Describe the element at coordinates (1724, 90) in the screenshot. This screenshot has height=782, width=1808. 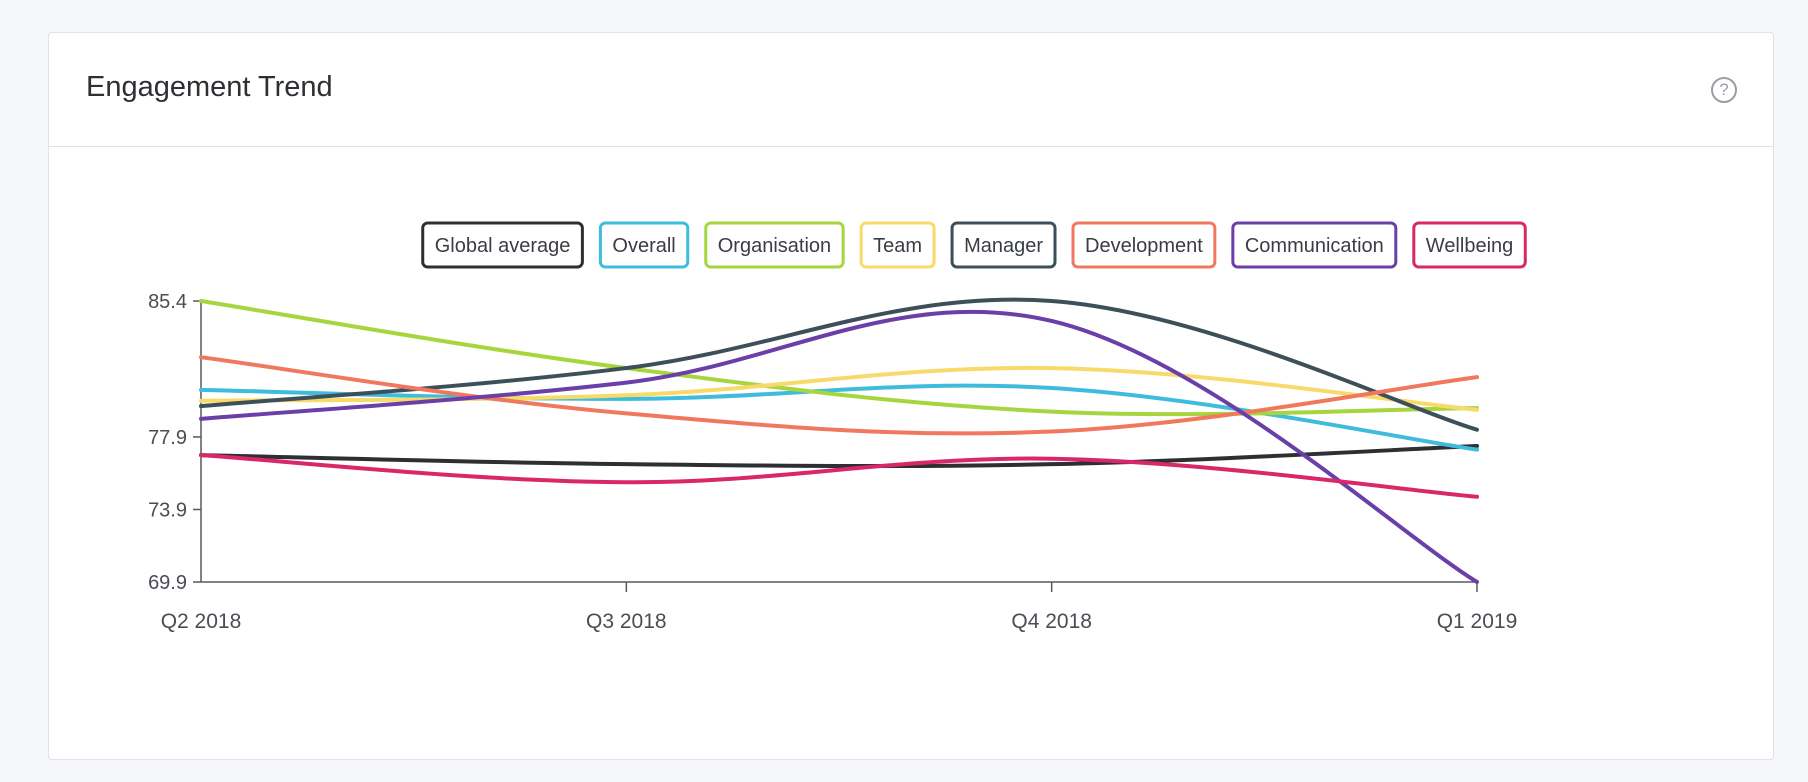
I see `help-icon: ?` at that location.